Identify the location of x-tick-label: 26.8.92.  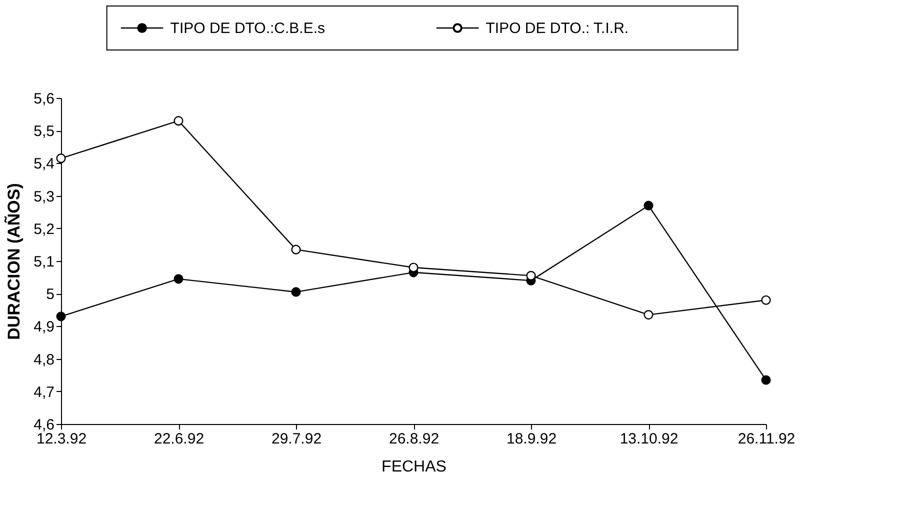
(414, 439).